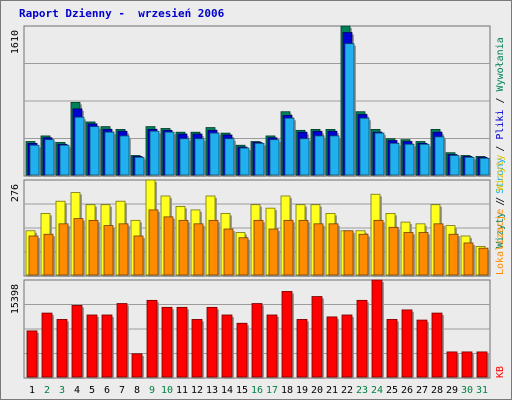  What do you see at coordinates (15, 299) in the screenshot?
I see `bottom-y-max-label: 15398` at bounding box center [15, 299].